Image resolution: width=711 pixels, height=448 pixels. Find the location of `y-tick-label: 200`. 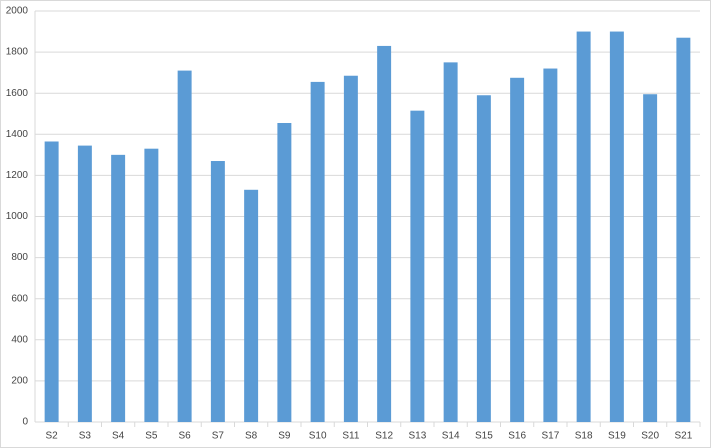

y-tick-label: 200 is located at coordinates (19, 381).